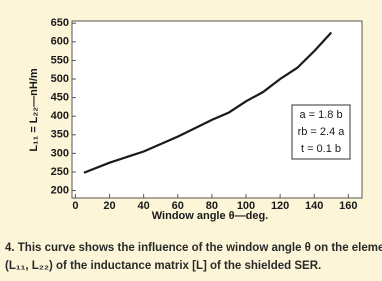 Image resolution: width=382 pixels, height=281 pixels. Describe the element at coordinates (210, 216) in the screenshot. I see `x-axis-label: Window angle θ—deg.` at that location.